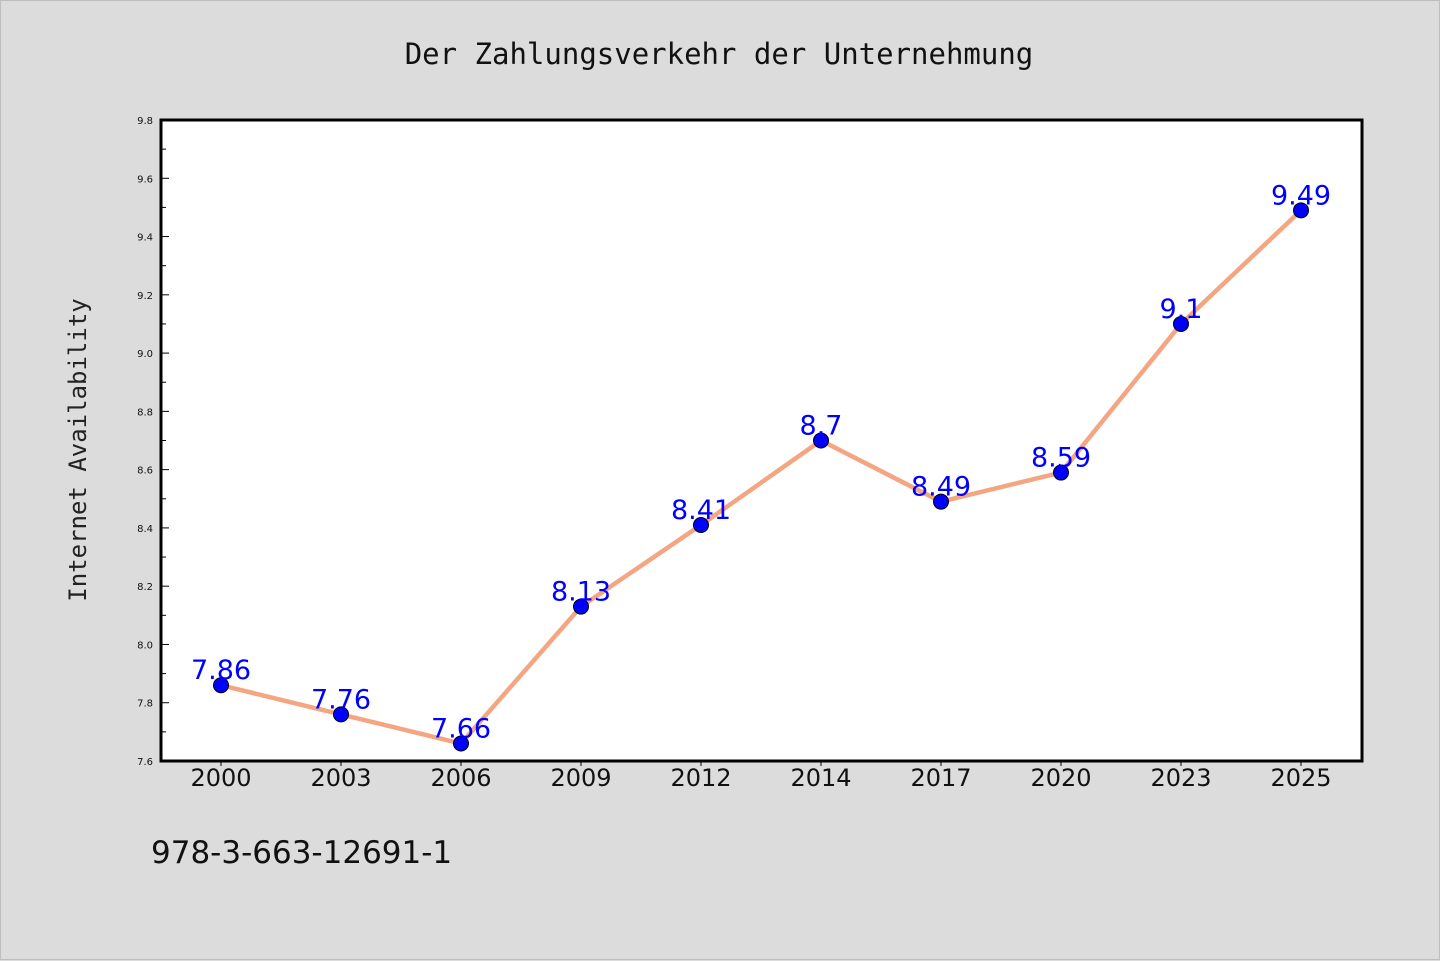 This screenshot has width=1440, height=961. Describe the element at coordinates (221, 670) in the screenshot. I see `data-label: 7.86` at that location.